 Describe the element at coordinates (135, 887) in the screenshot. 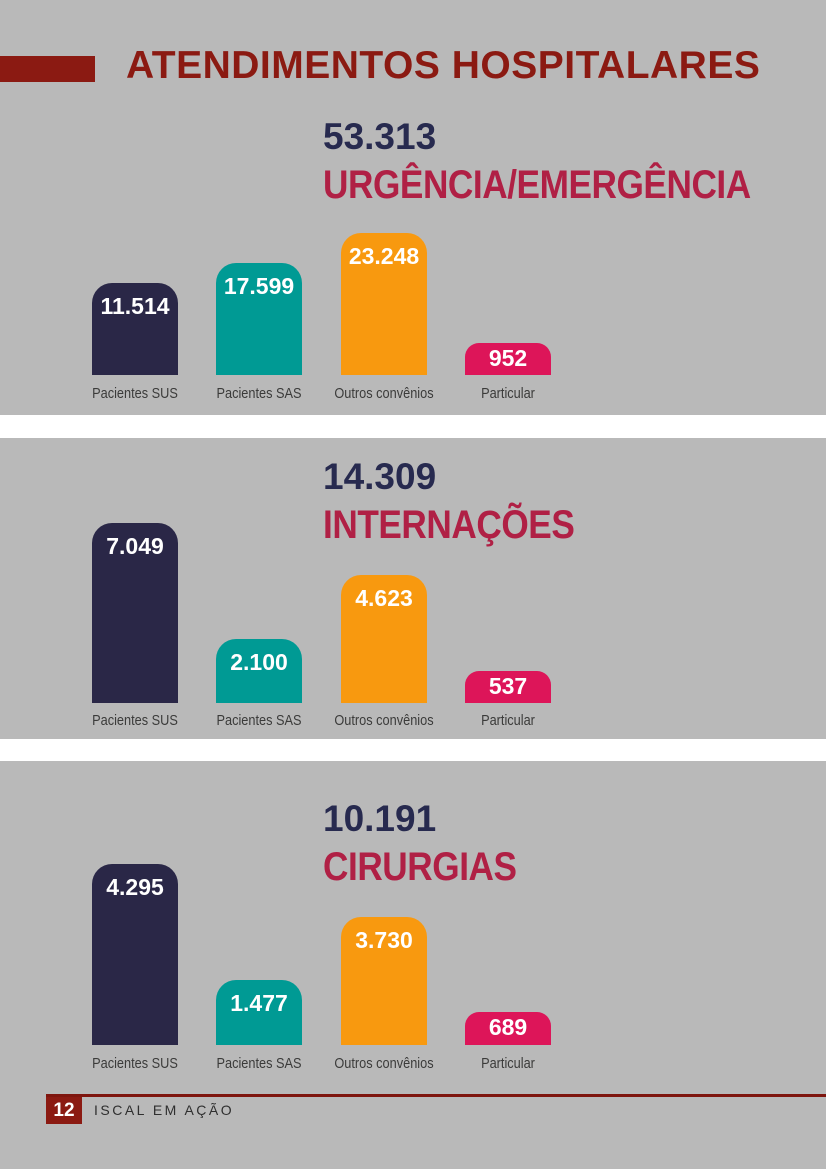

I see `bar-value: 4.295` at that location.